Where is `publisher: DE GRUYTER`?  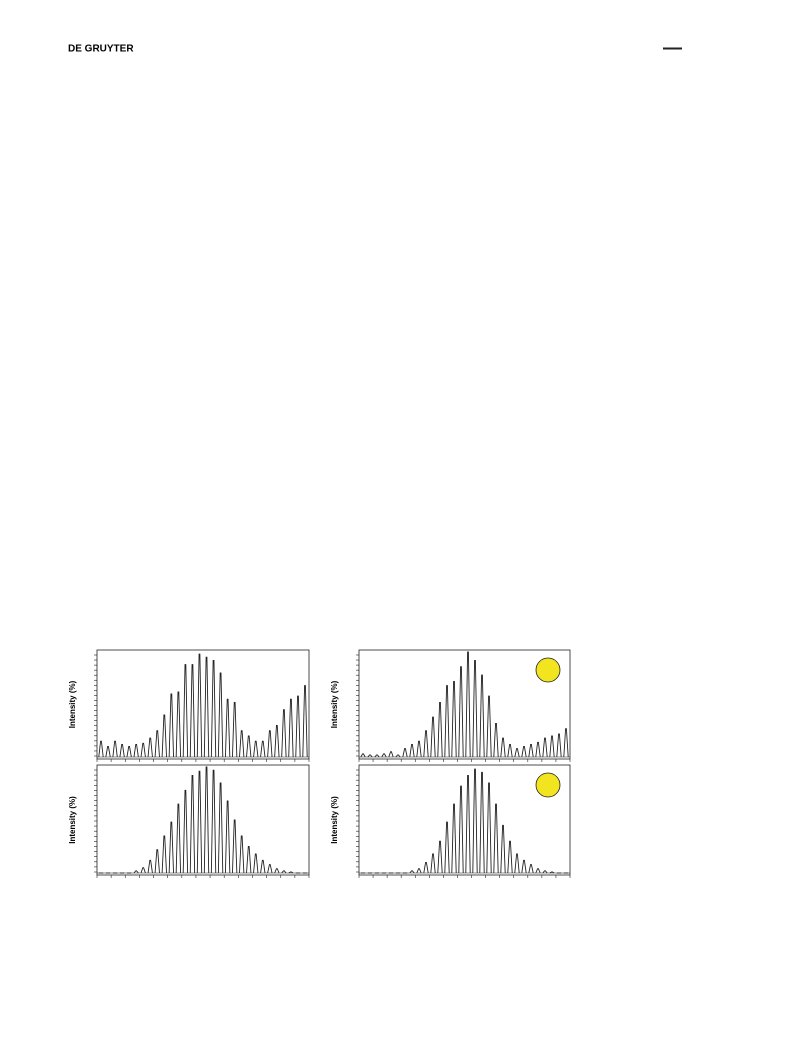
publisher: DE GRUYTER is located at coordinates (101, 49).